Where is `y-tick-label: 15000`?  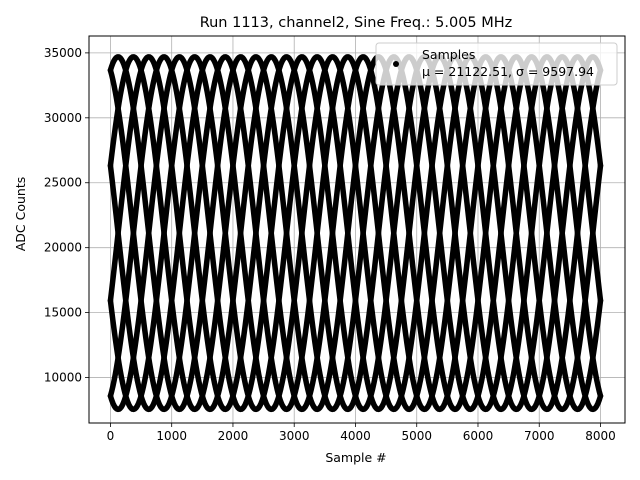
y-tick-label: 15000 is located at coordinates (63, 313).